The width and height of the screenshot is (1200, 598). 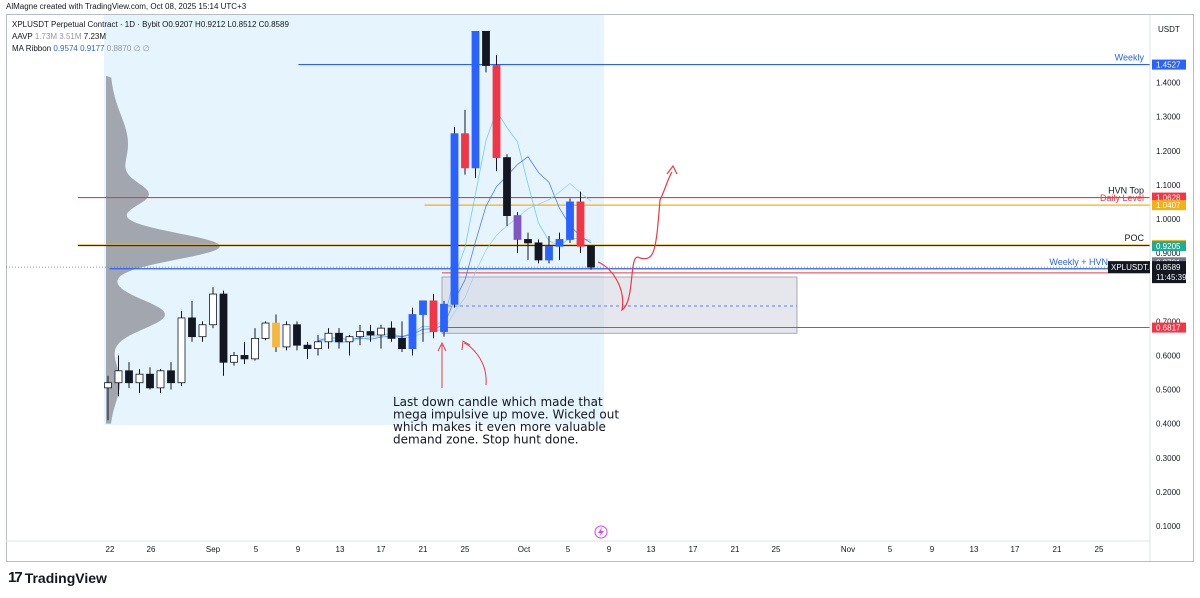 I want to click on price-tag: 0.7000, so click(x=1168, y=321).